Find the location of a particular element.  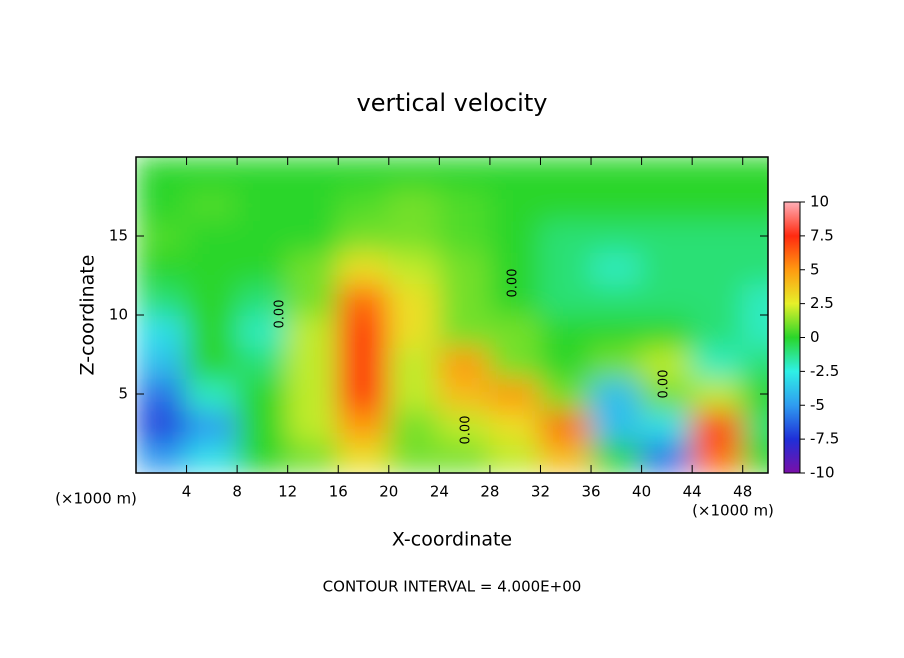

y-tick-label: 15 is located at coordinates (118, 236).